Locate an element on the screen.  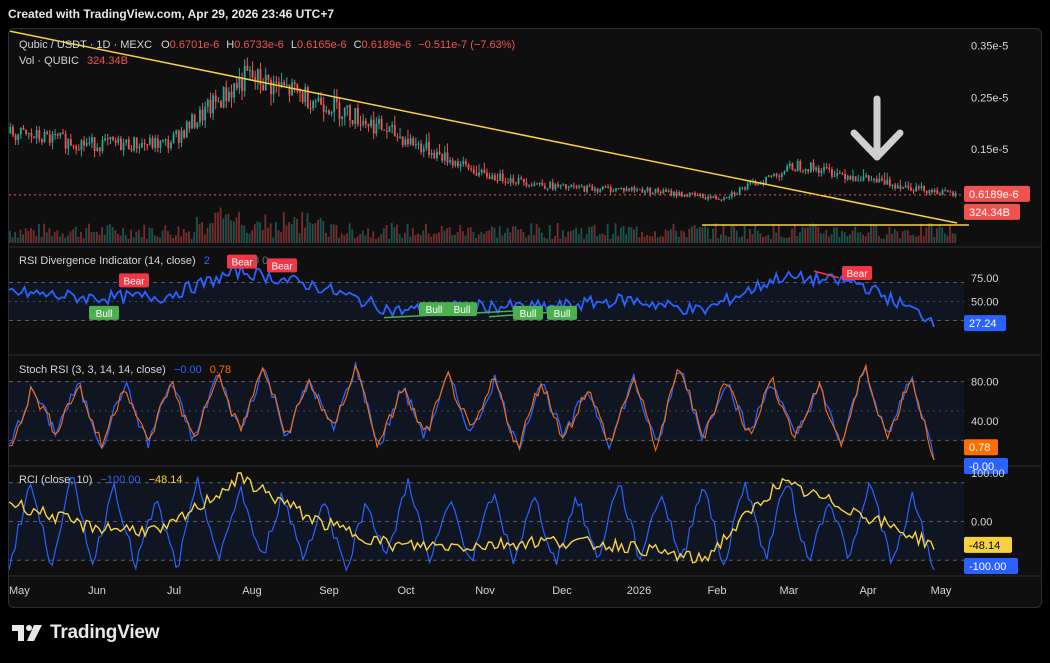
volume-row: Vol · QUBIC 324.34B is located at coordinates (267, 61).